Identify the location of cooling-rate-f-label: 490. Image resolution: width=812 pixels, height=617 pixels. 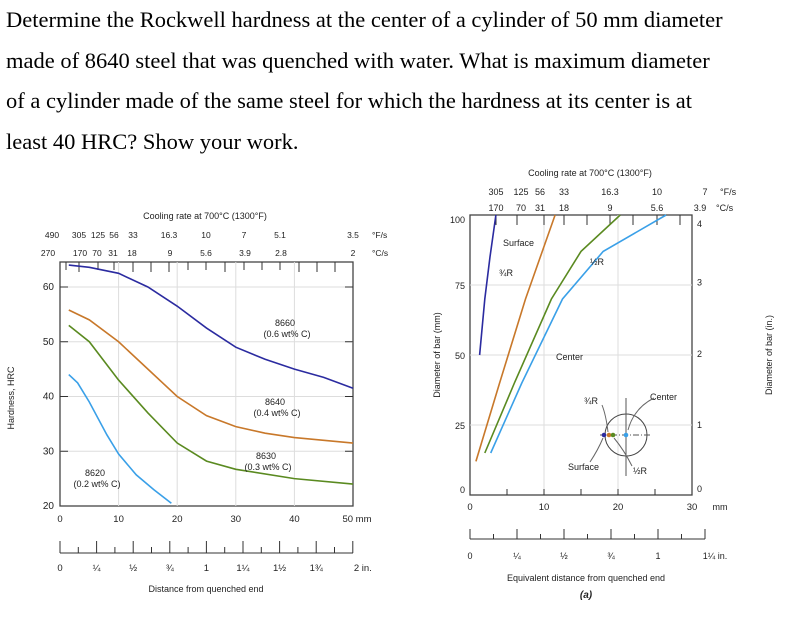
(52, 235).